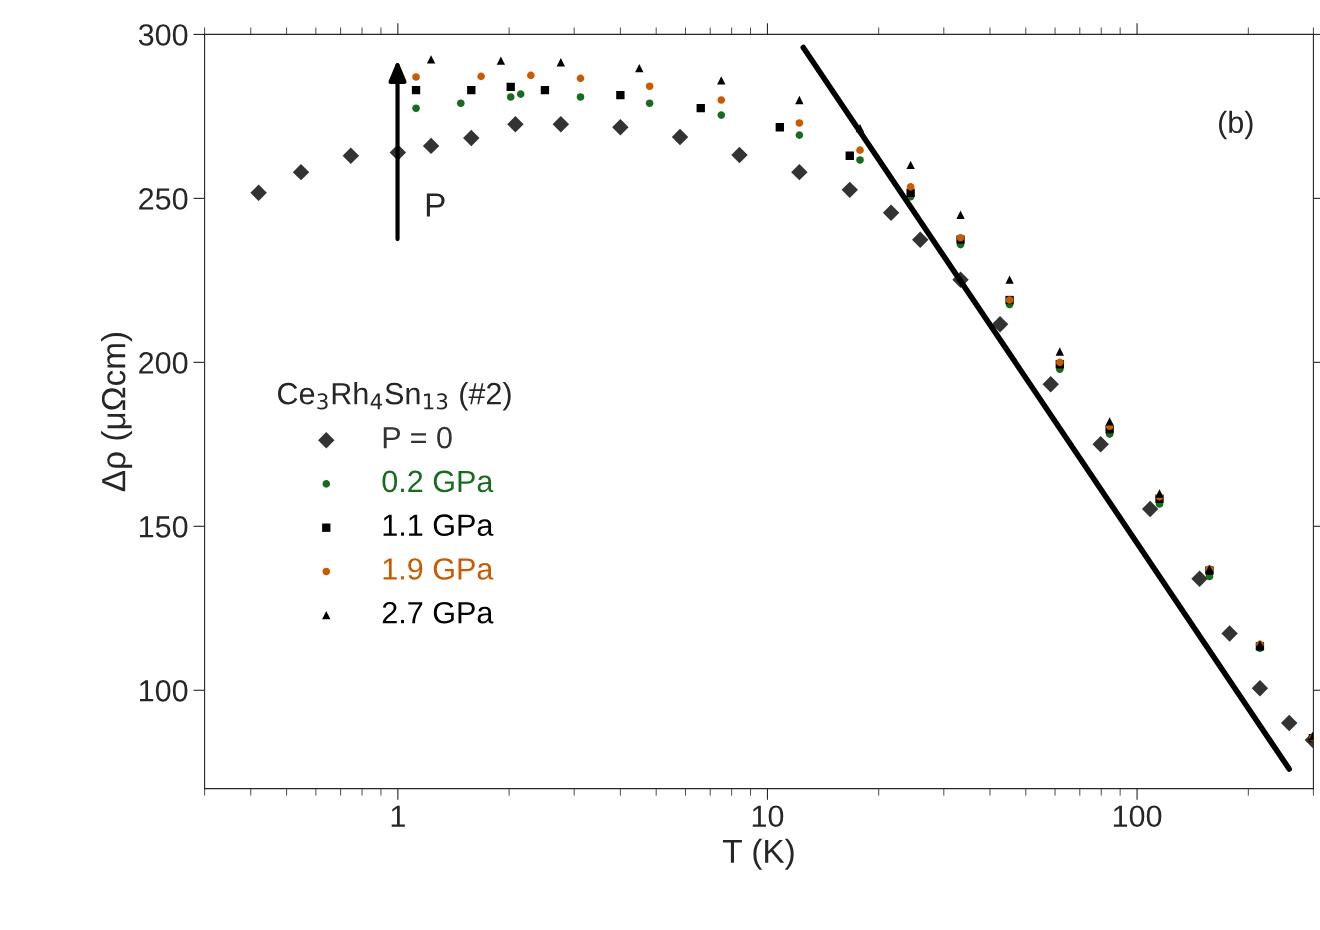 This screenshot has width=1320, height=930. What do you see at coordinates (394, 396) in the screenshot?
I see `legend-title: Ce$_{3}$Rh$_{4}$Sn$_{13}$ (#2)` at bounding box center [394, 396].